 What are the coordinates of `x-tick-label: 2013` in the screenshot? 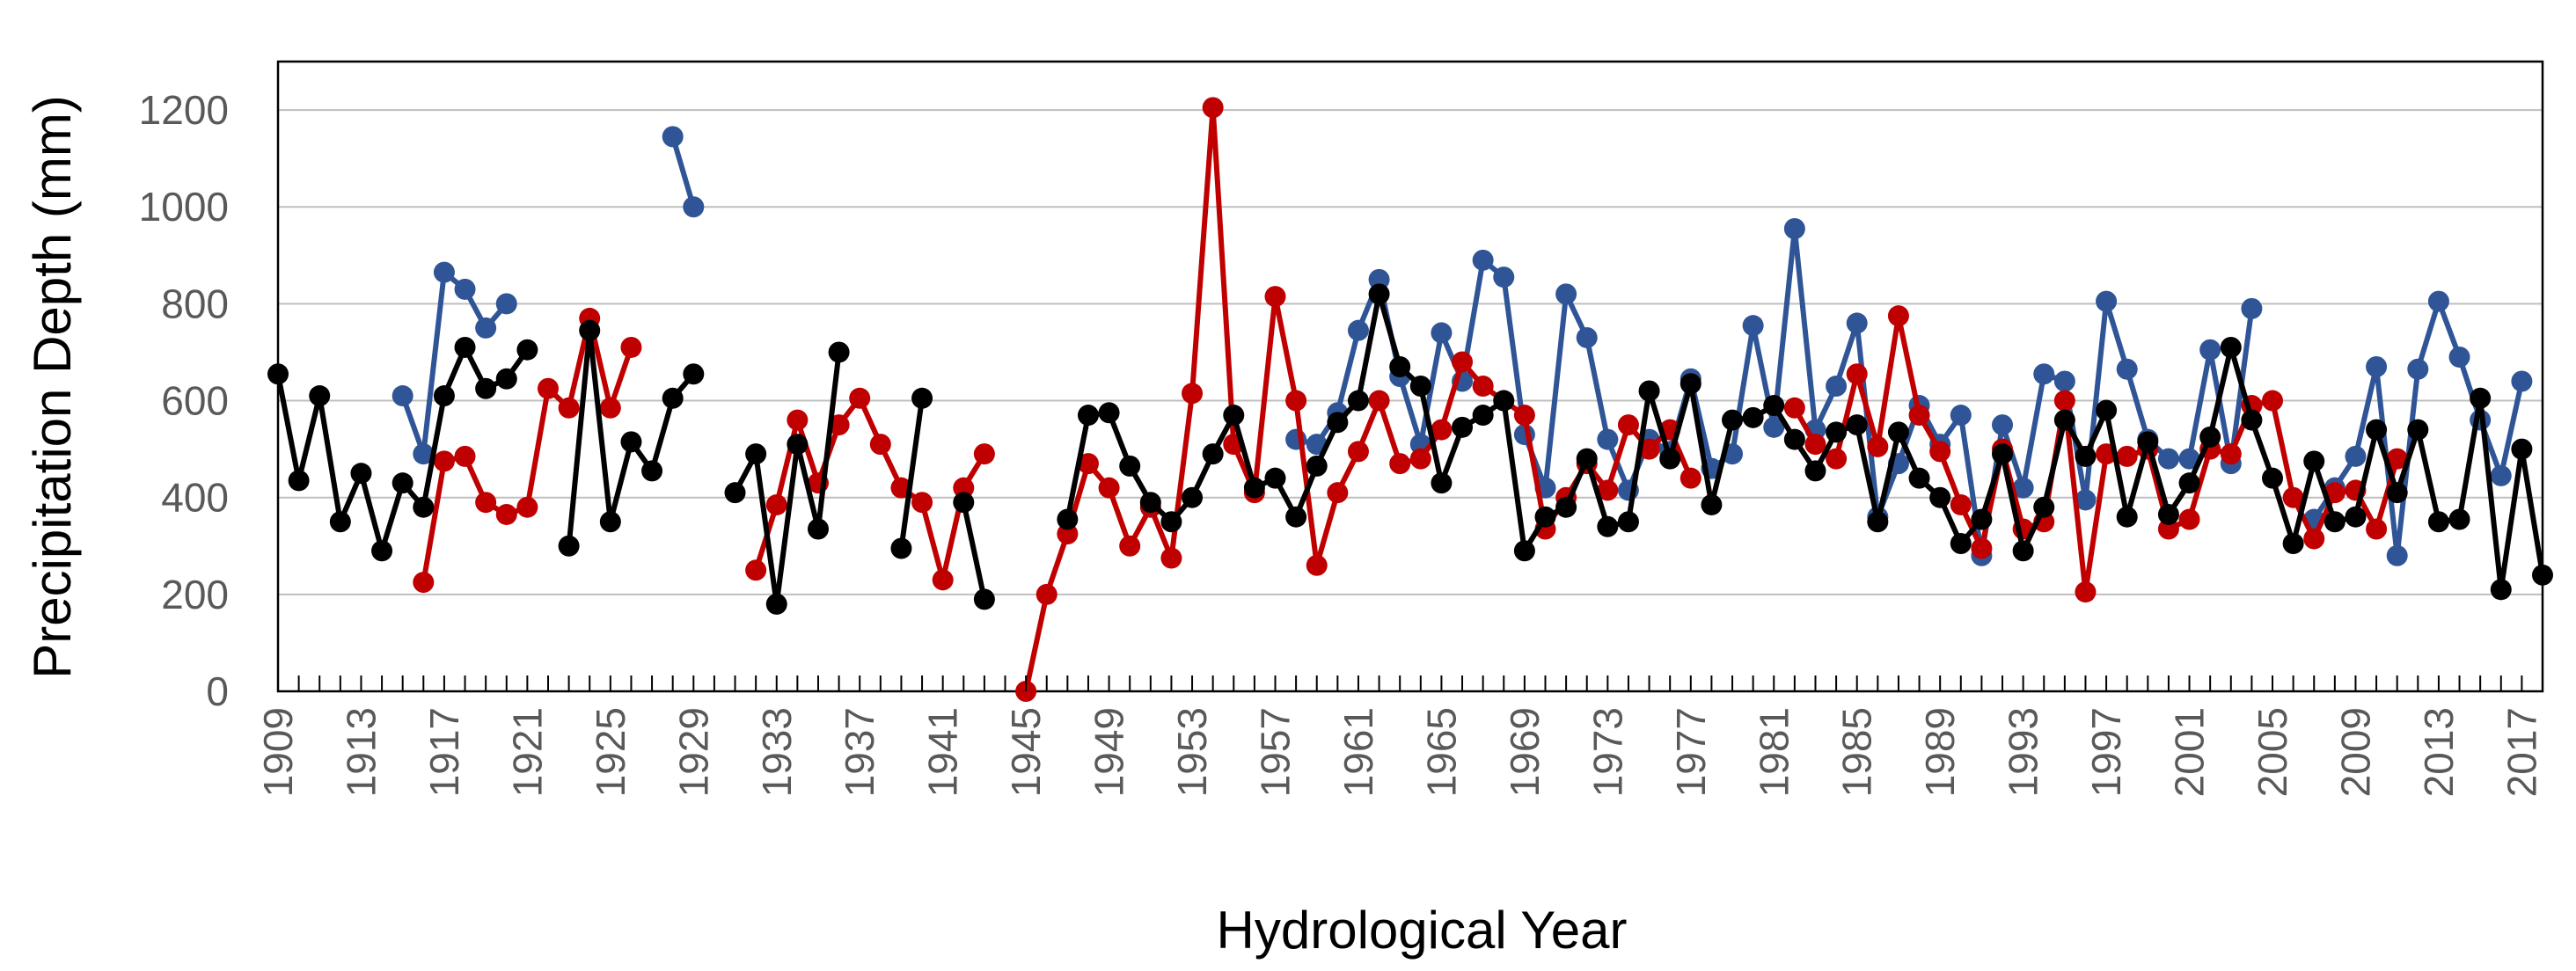 It's located at (2439, 752).